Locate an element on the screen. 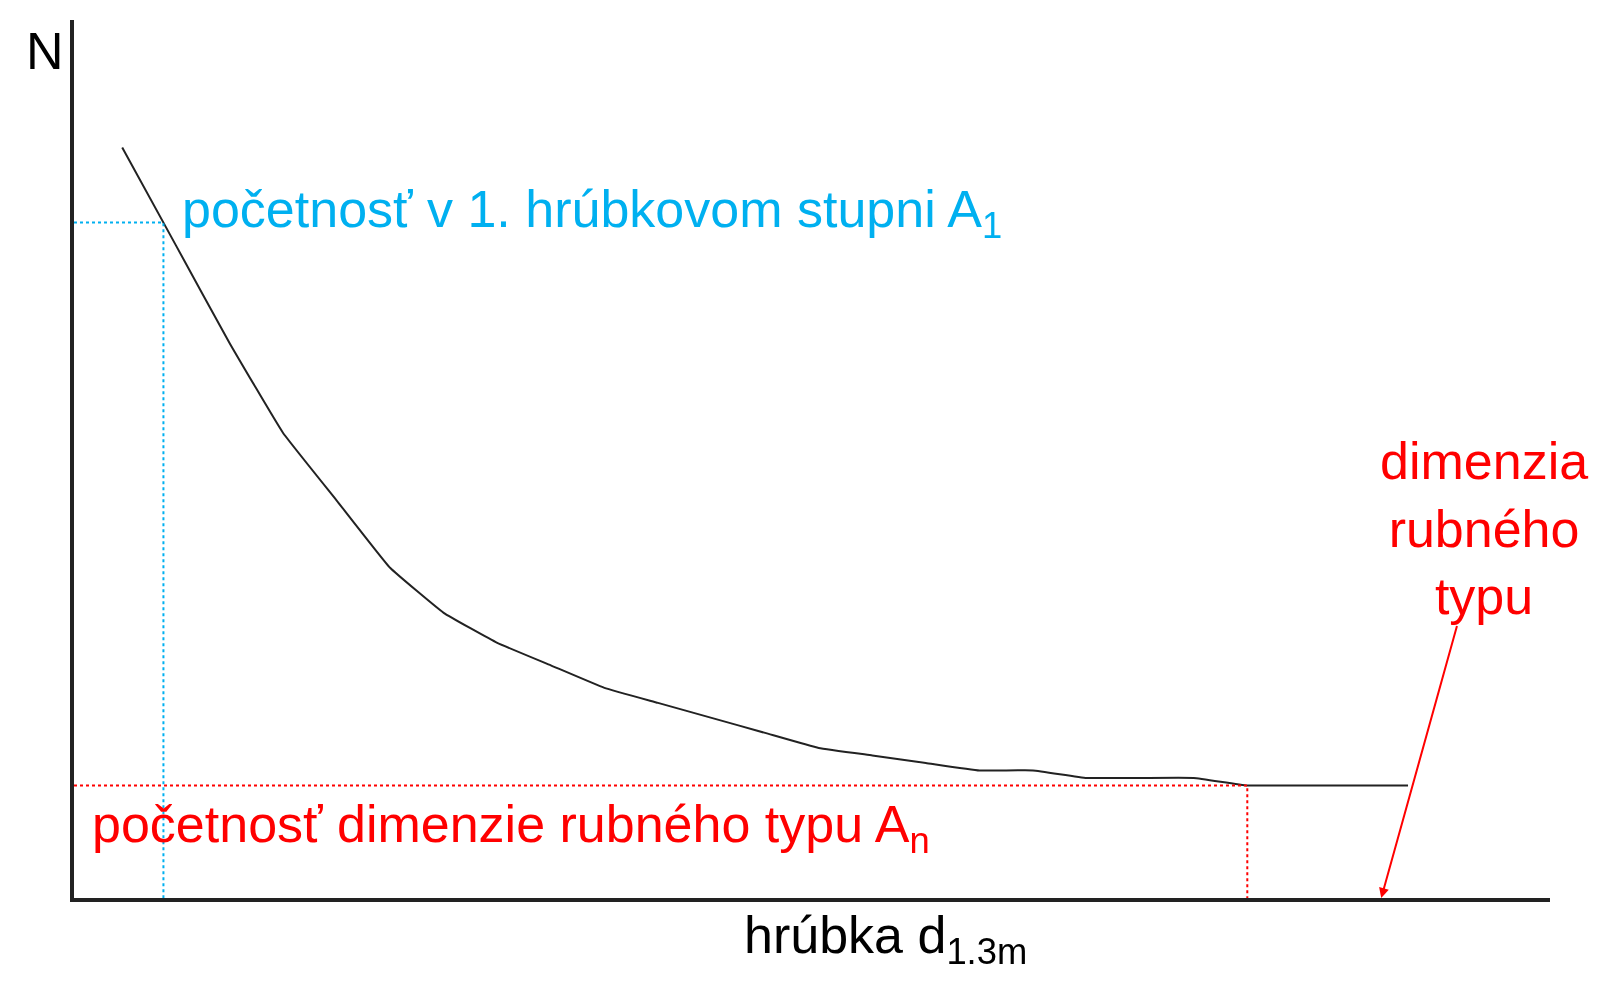  ref-line-label: početnosť v 1. hrúbkovom stupni A$_{1}$ is located at coordinates (592, 213).